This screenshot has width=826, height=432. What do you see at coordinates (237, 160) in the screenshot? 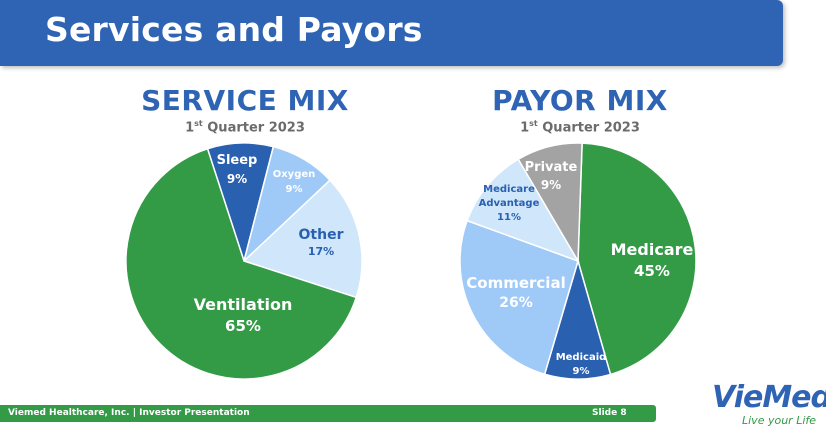
I see `service-sleep-label: Sleep` at bounding box center [237, 160].